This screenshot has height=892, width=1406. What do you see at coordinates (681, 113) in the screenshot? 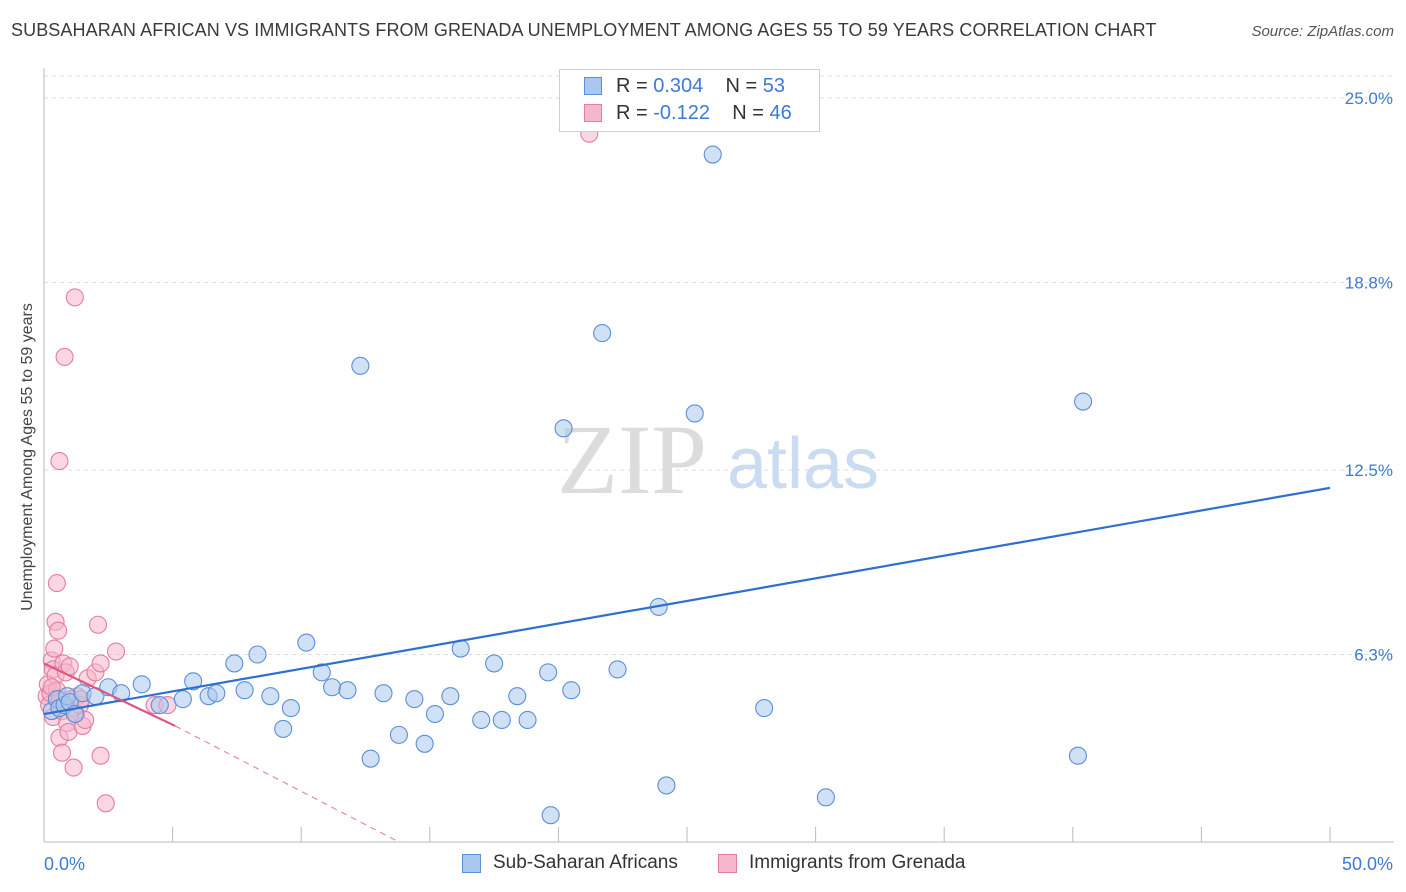
I see `legend-r-value-pink: -0.122` at bounding box center [681, 113].